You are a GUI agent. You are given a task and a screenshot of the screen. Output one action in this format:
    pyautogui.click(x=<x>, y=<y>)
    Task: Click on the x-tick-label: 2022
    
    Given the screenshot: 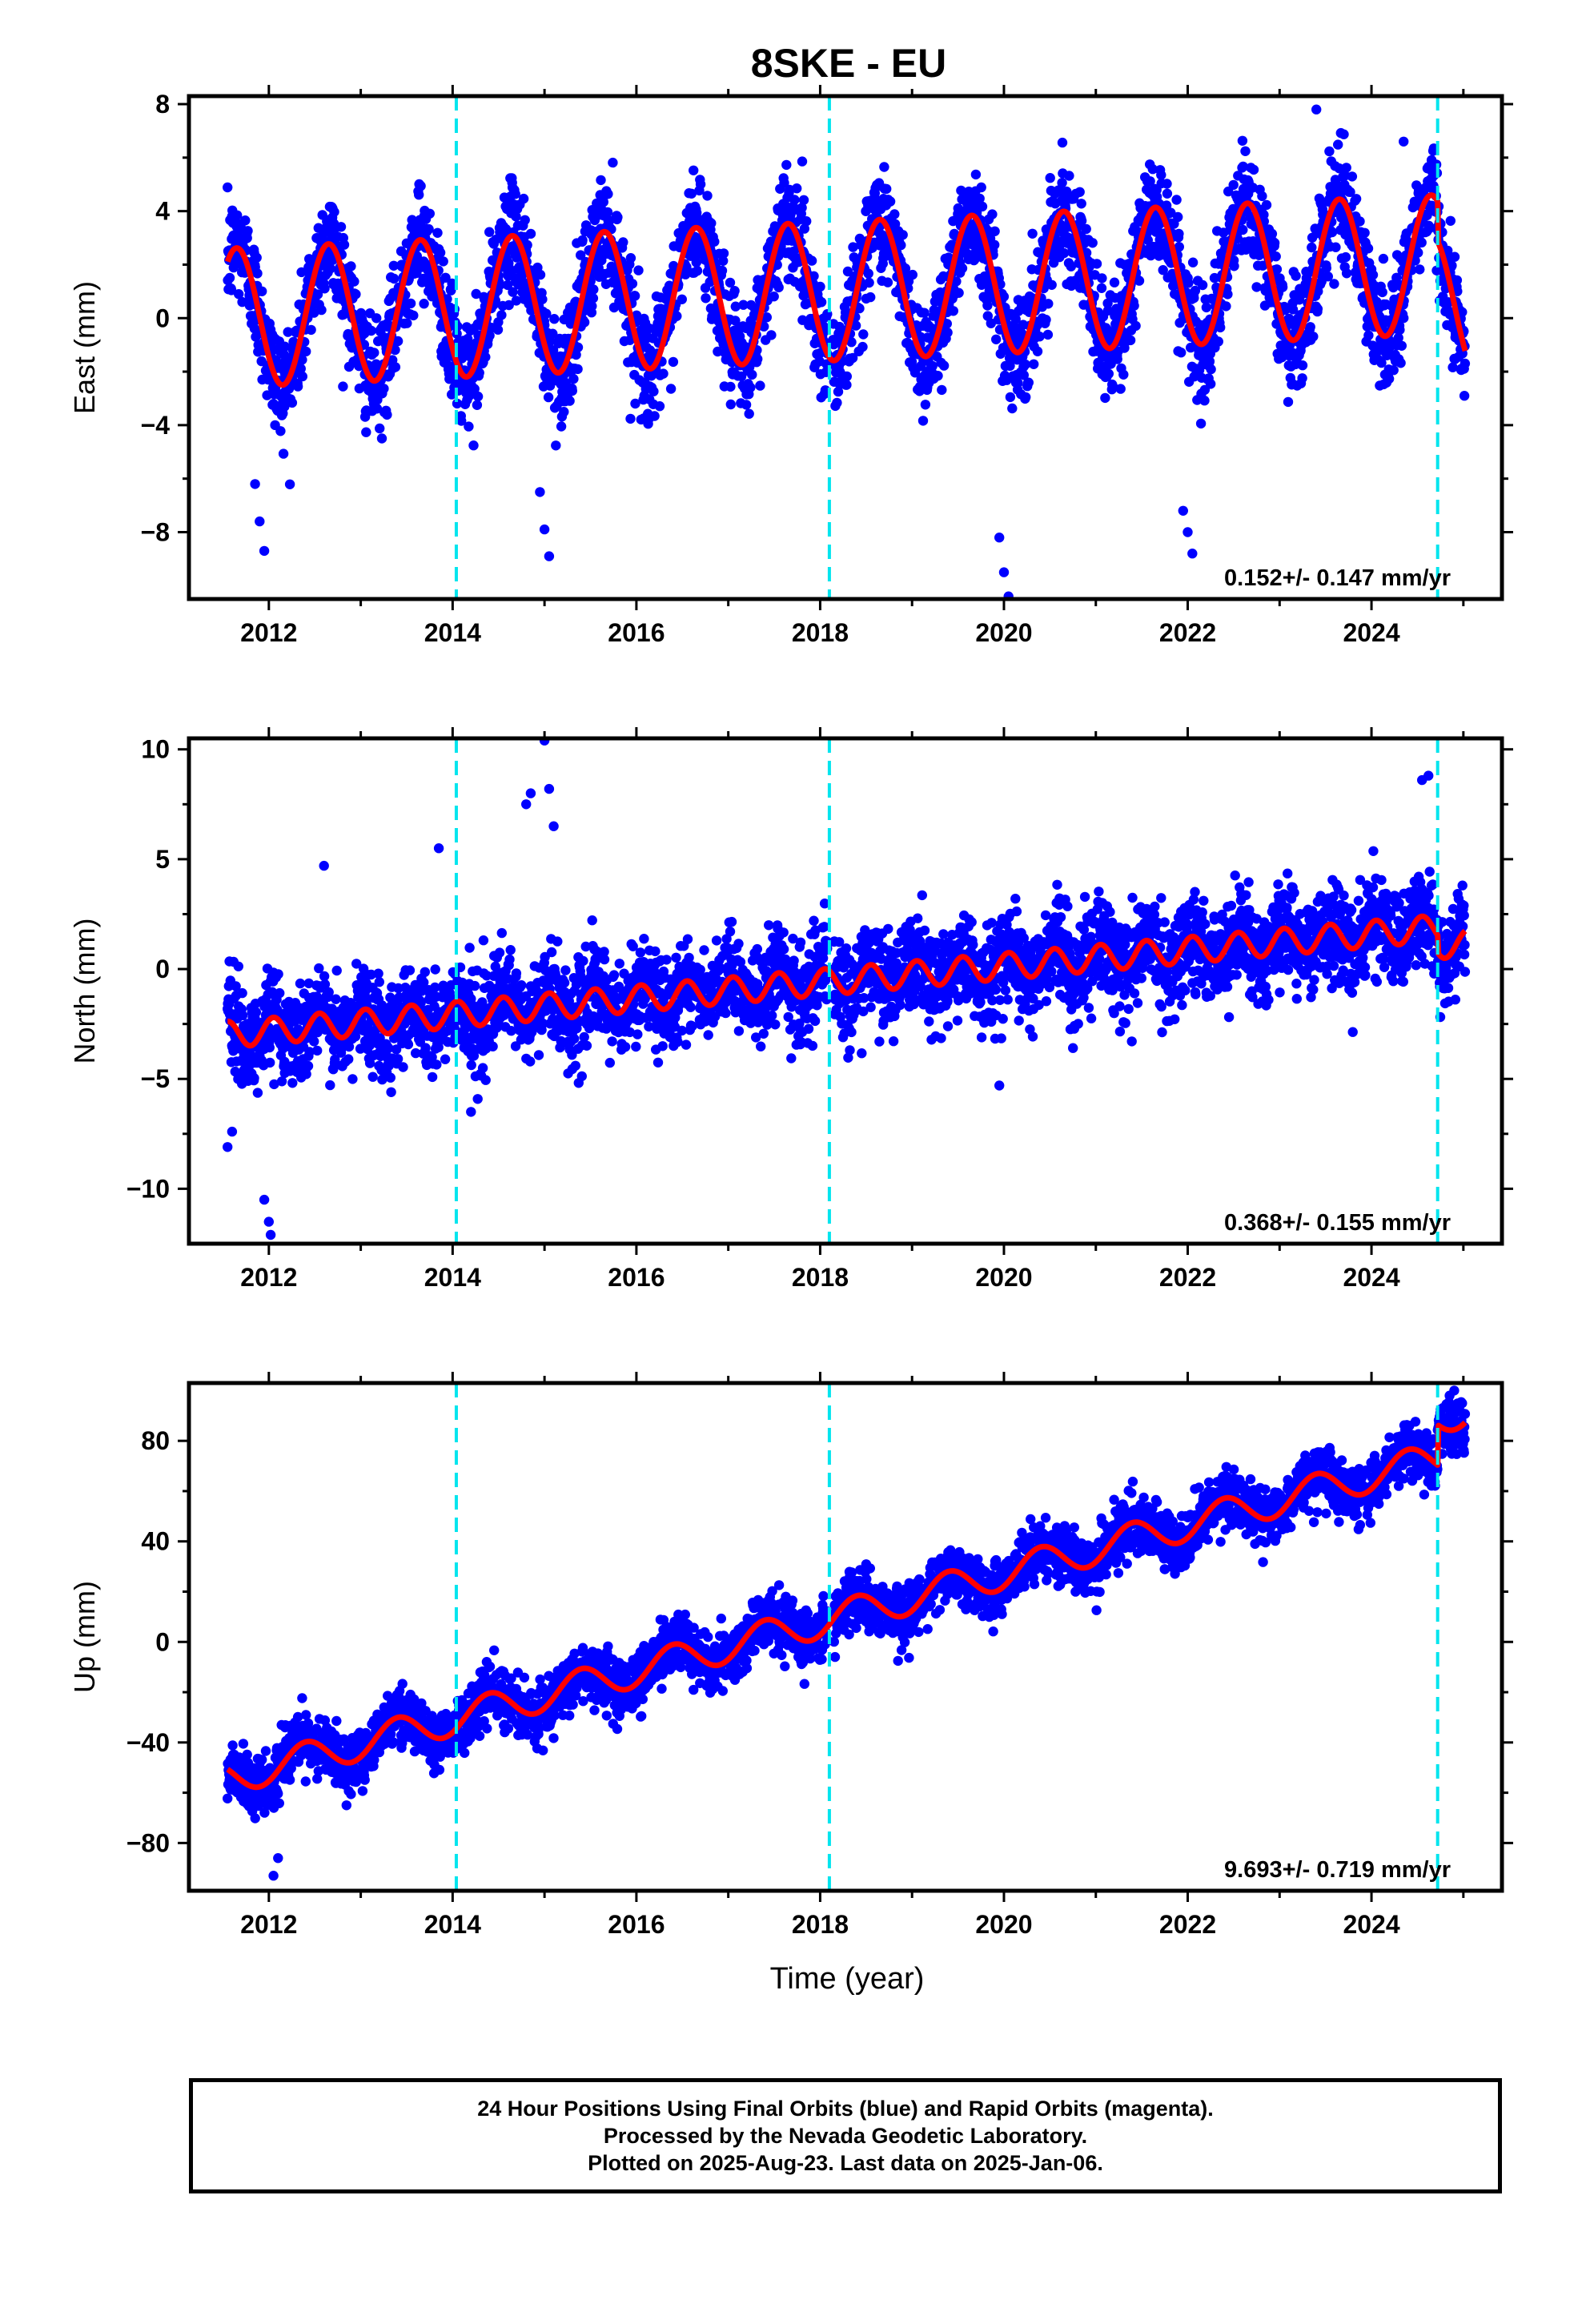 What is the action you would take?
    pyautogui.click(x=1188, y=632)
    